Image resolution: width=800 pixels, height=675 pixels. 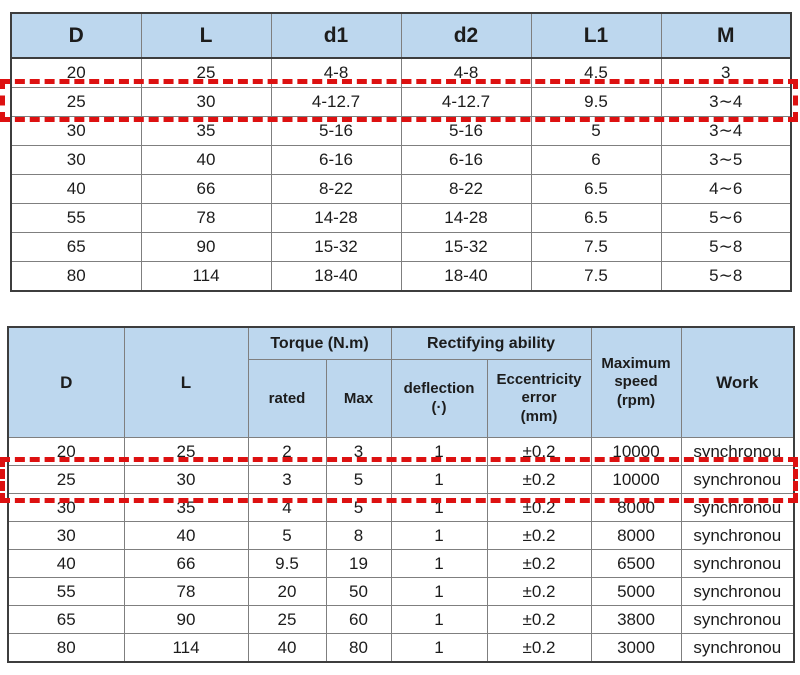 I want to click on column-header-m: M, so click(x=726, y=35).